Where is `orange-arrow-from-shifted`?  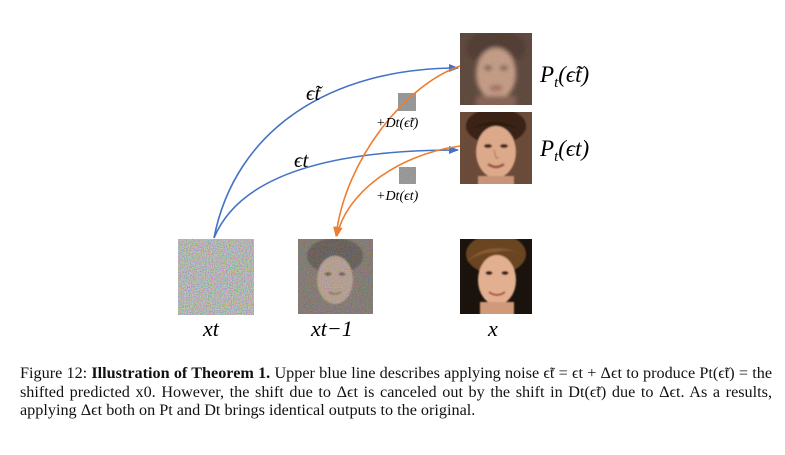
orange-arrow-from-shifted is located at coordinates (397, 151).